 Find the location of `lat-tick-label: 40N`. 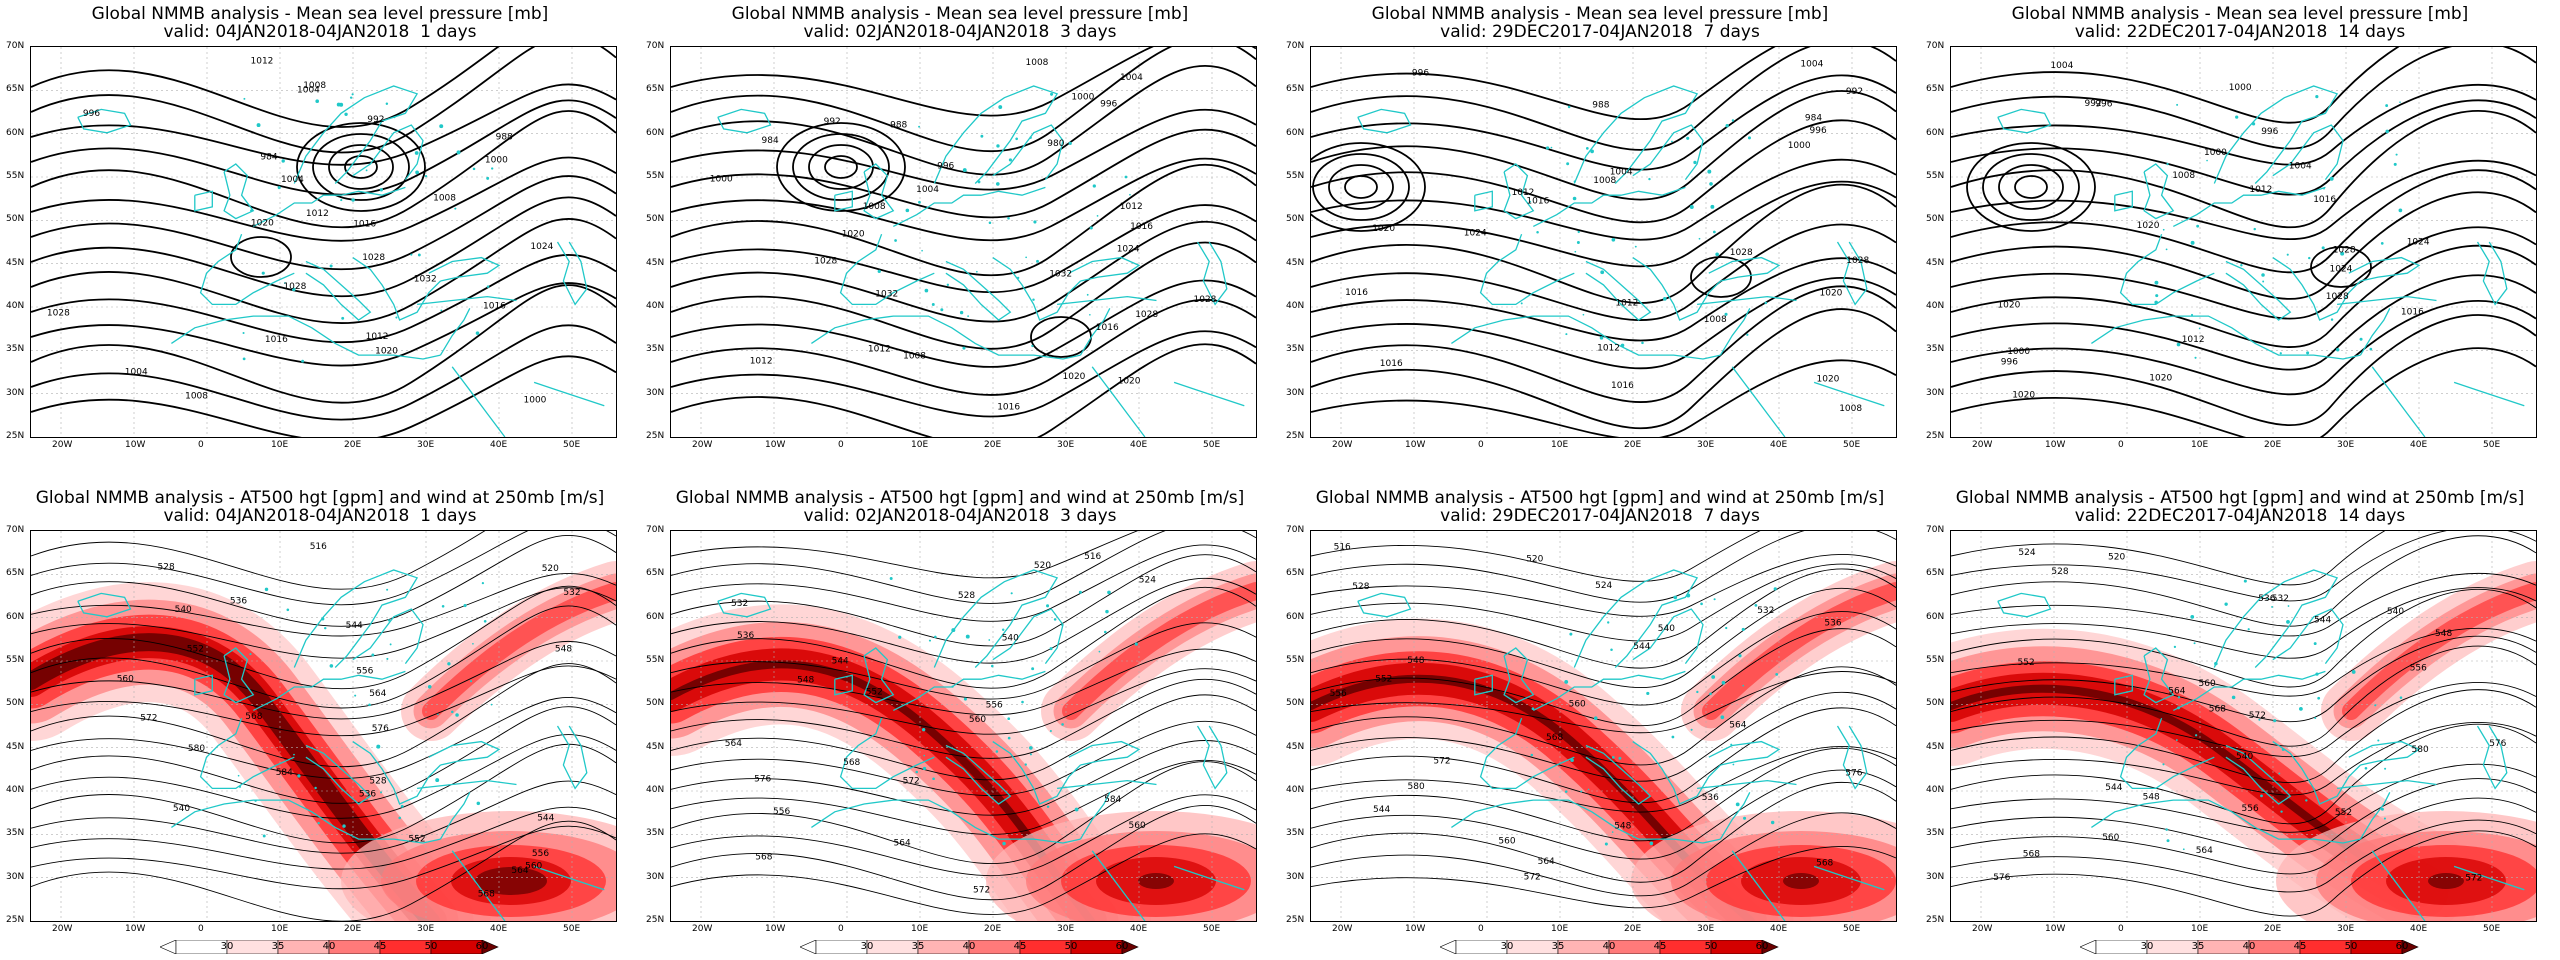

lat-tick-label: 40N is located at coordinates (1295, 306).